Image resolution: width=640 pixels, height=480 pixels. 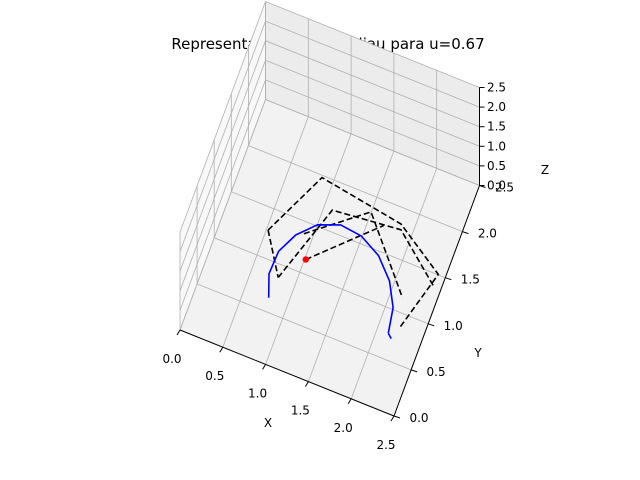 What do you see at coordinates (436, 372) in the screenshot?
I see `y-tick-label: 0.5` at bounding box center [436, 372].